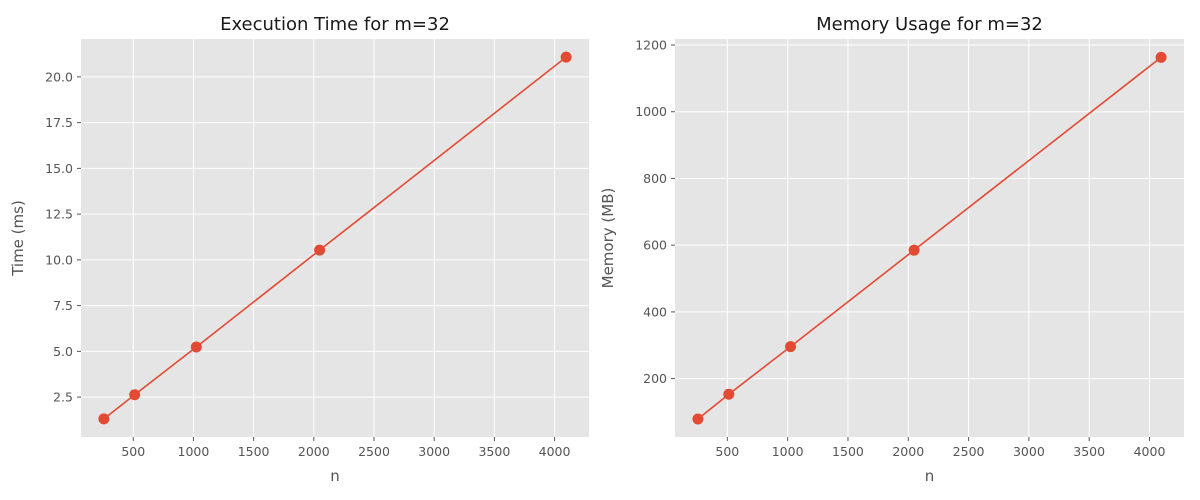 This screenshot has height=500, width=1200. Describe the element at coordinates (651, 111) in the screenshot. I see `y-tick-label: 1000` at that location.